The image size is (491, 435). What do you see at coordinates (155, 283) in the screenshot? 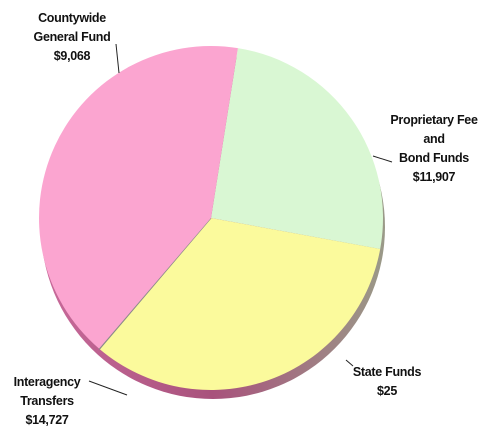
I see `pie-slice-state-funds` at bounding box center [155, 283].